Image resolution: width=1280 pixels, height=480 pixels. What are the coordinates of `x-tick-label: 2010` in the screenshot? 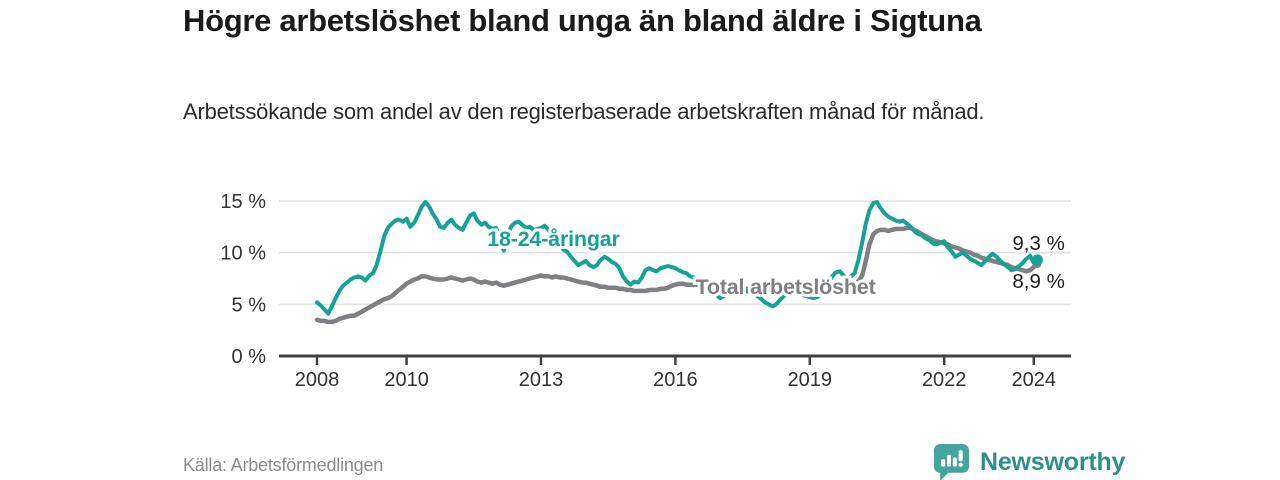 It's located at (406, 380).